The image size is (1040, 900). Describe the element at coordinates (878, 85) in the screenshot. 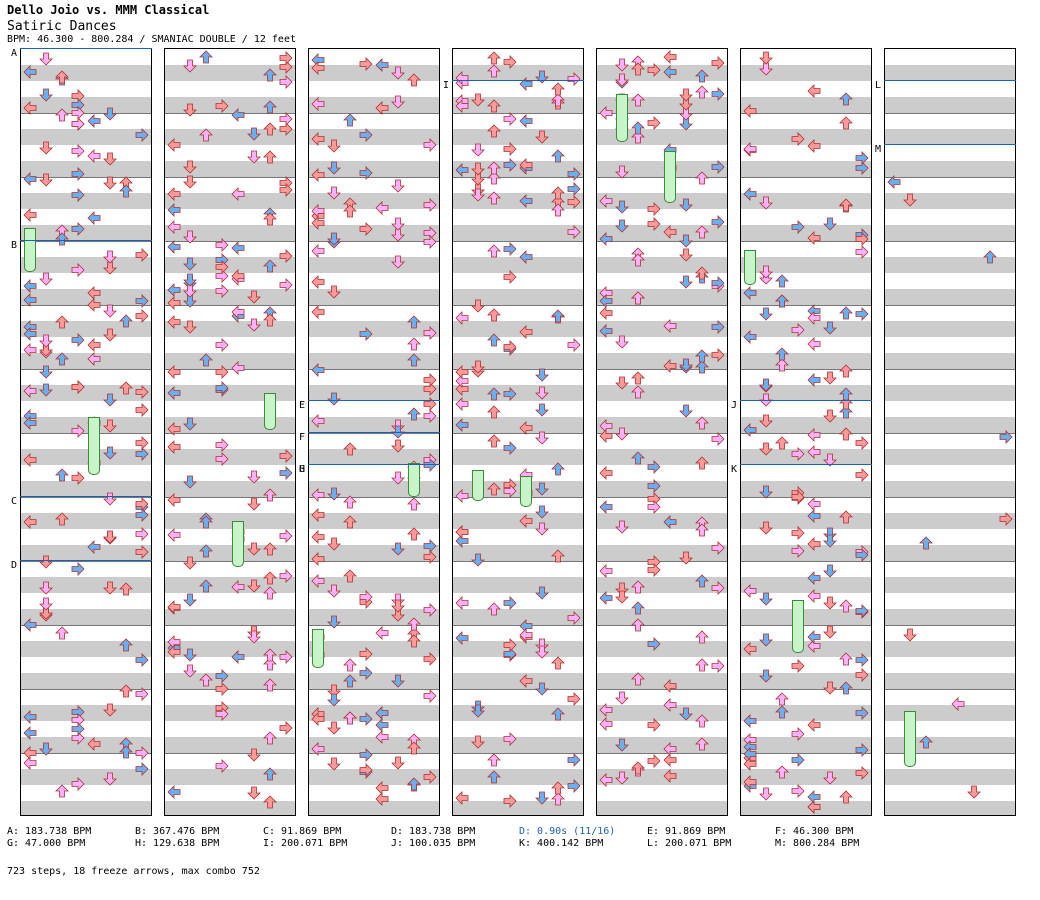

I see `bpm-marker-l: L` at that location.